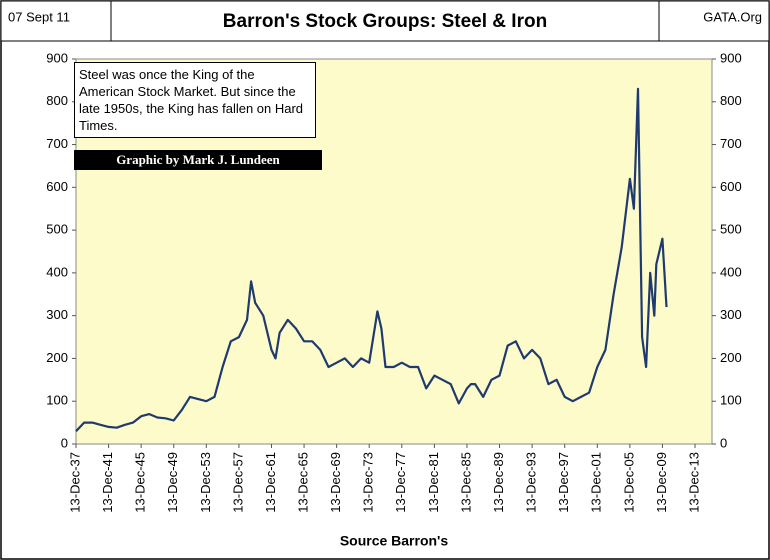 The image size is (770, 560). What do you see at coordinates (107, 482) in the screenshot?
I see `x-tick-label: 13-Dec-41` at bounding box center [107, 482].